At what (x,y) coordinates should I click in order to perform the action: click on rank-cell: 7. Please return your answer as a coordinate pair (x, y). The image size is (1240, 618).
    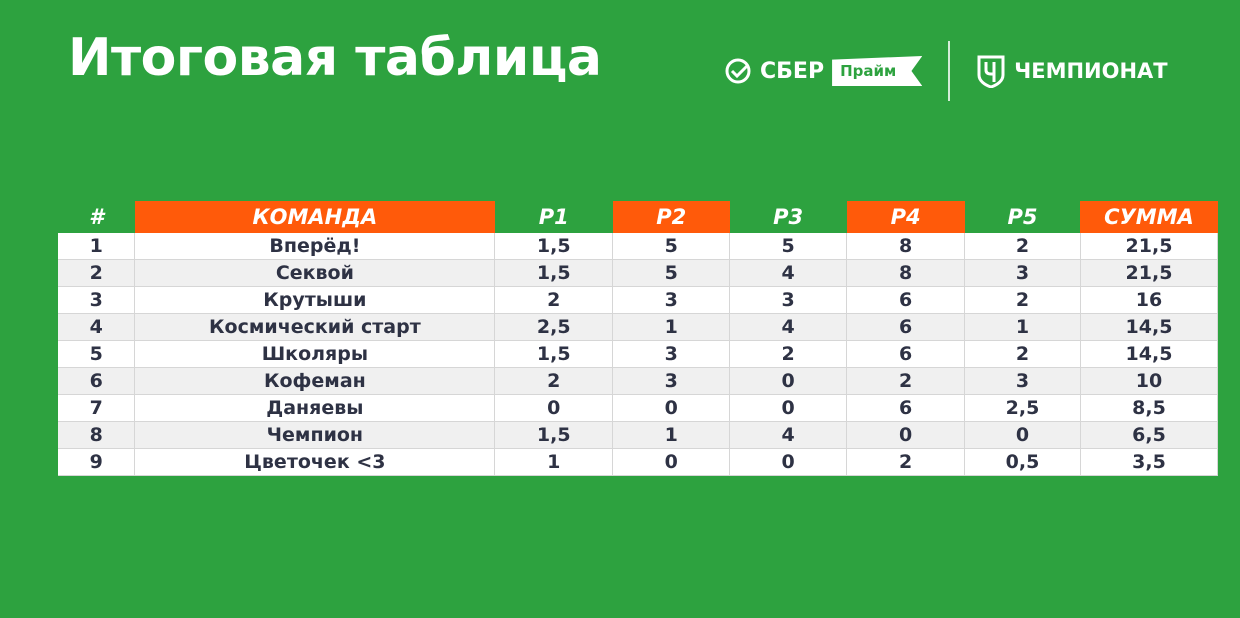
    Looking at the image, I should click on (97, 408).